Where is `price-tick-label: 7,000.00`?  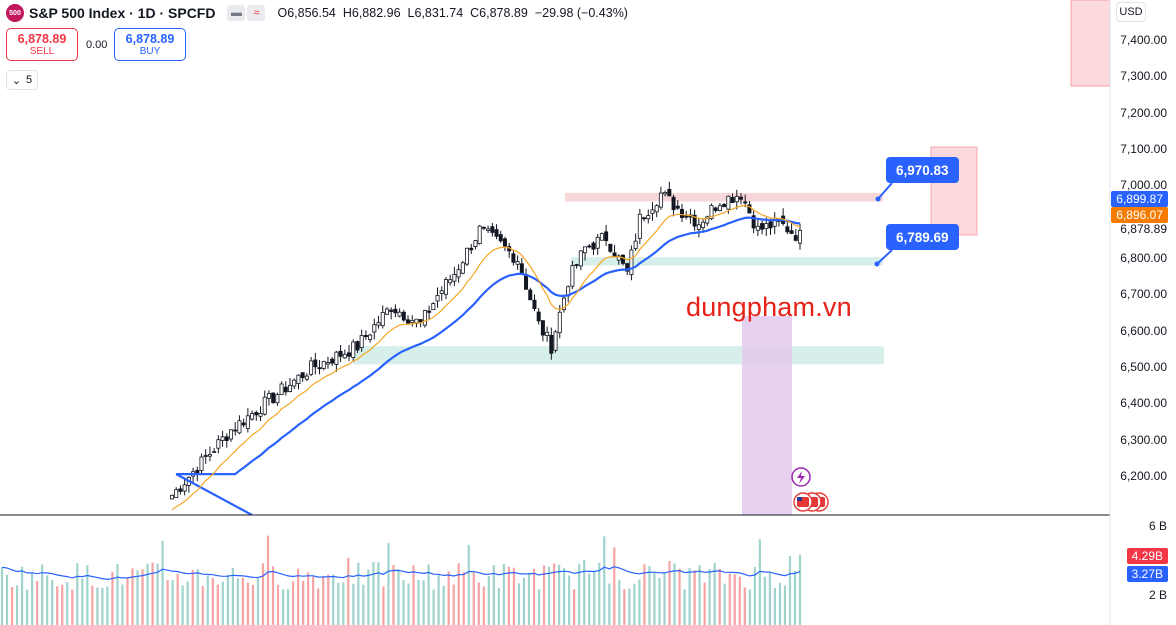 price-tick-label: 7,000.00 is located at coordinates (1143, 185).